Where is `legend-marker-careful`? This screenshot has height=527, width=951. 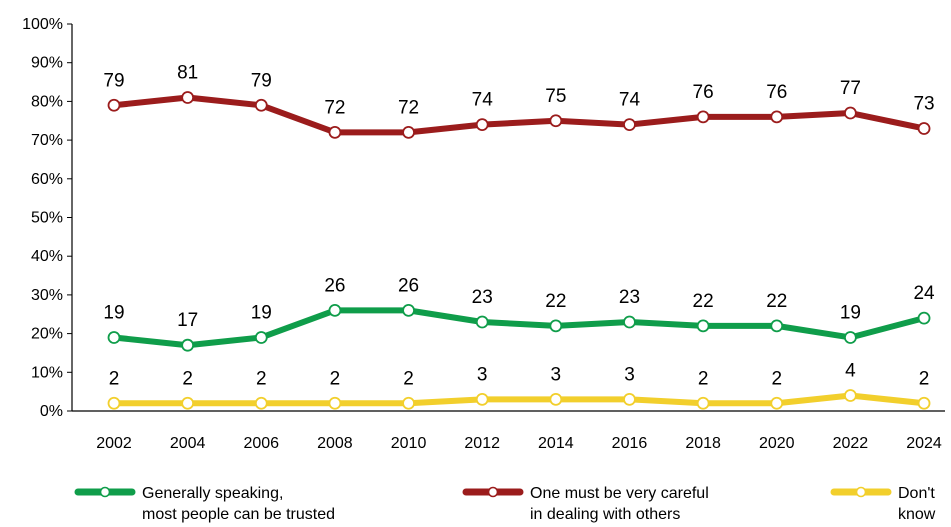 legend-marker-careful is located at coordinates (493, 492).